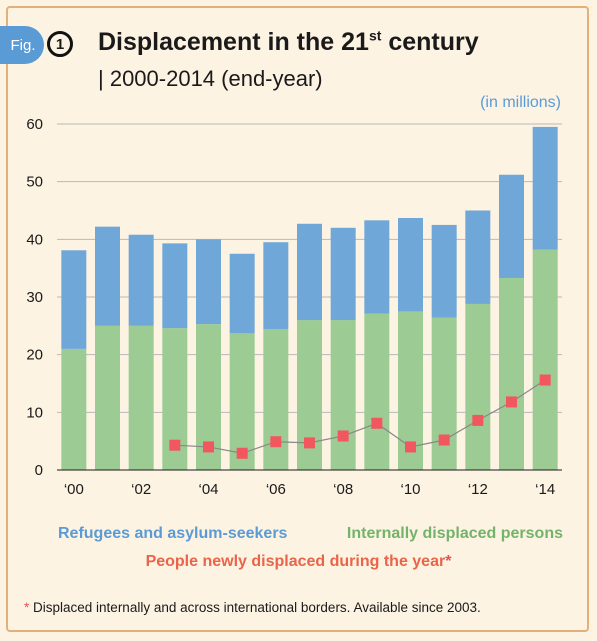 This screenshot has height=641, width=597. Describe the element at coordinates (276, 489) in the screenshot. I see `x-tick-label-2006: ‘06` at that location.